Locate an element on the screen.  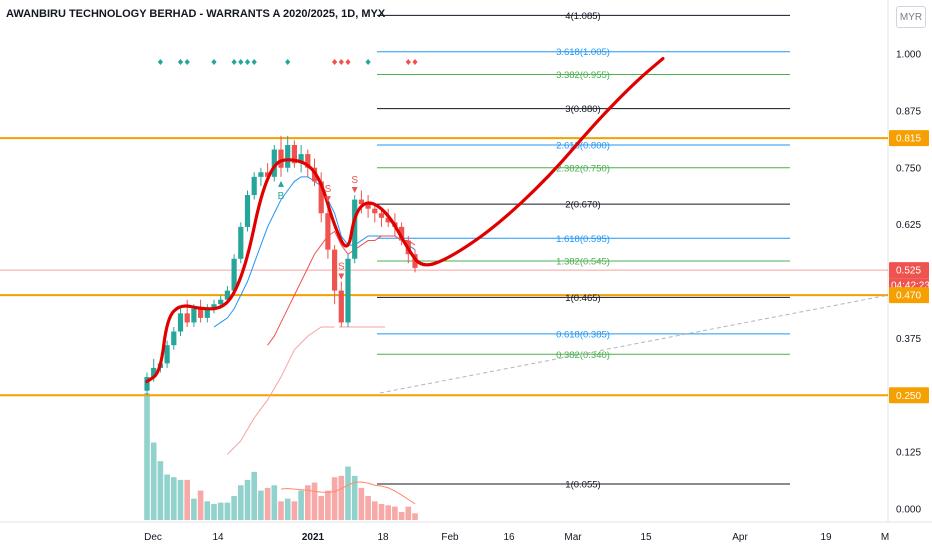
price-tick-label: 0.375 is located at coordinates (908, 339).